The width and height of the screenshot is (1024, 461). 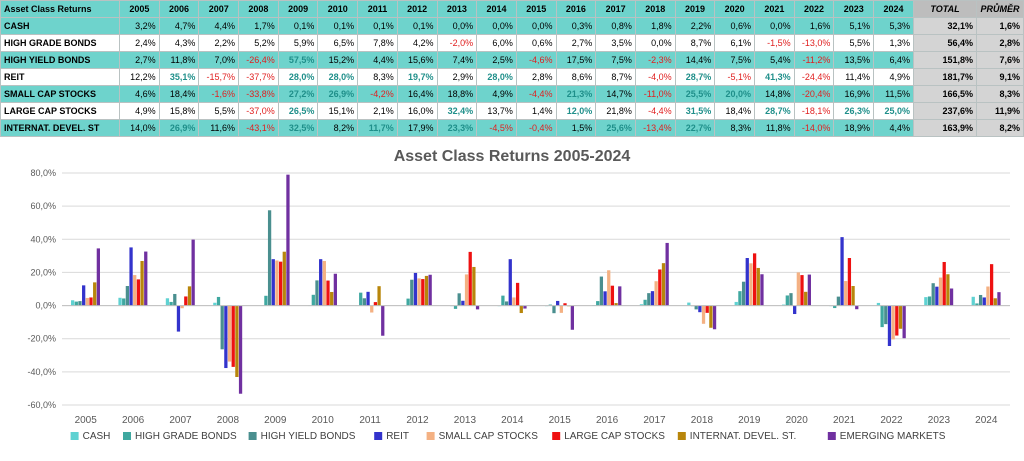 What do you see at coordinates (133, 420) in the screenshot?
I see `x-tick-label: 2006` at bounding box center [133, 420].